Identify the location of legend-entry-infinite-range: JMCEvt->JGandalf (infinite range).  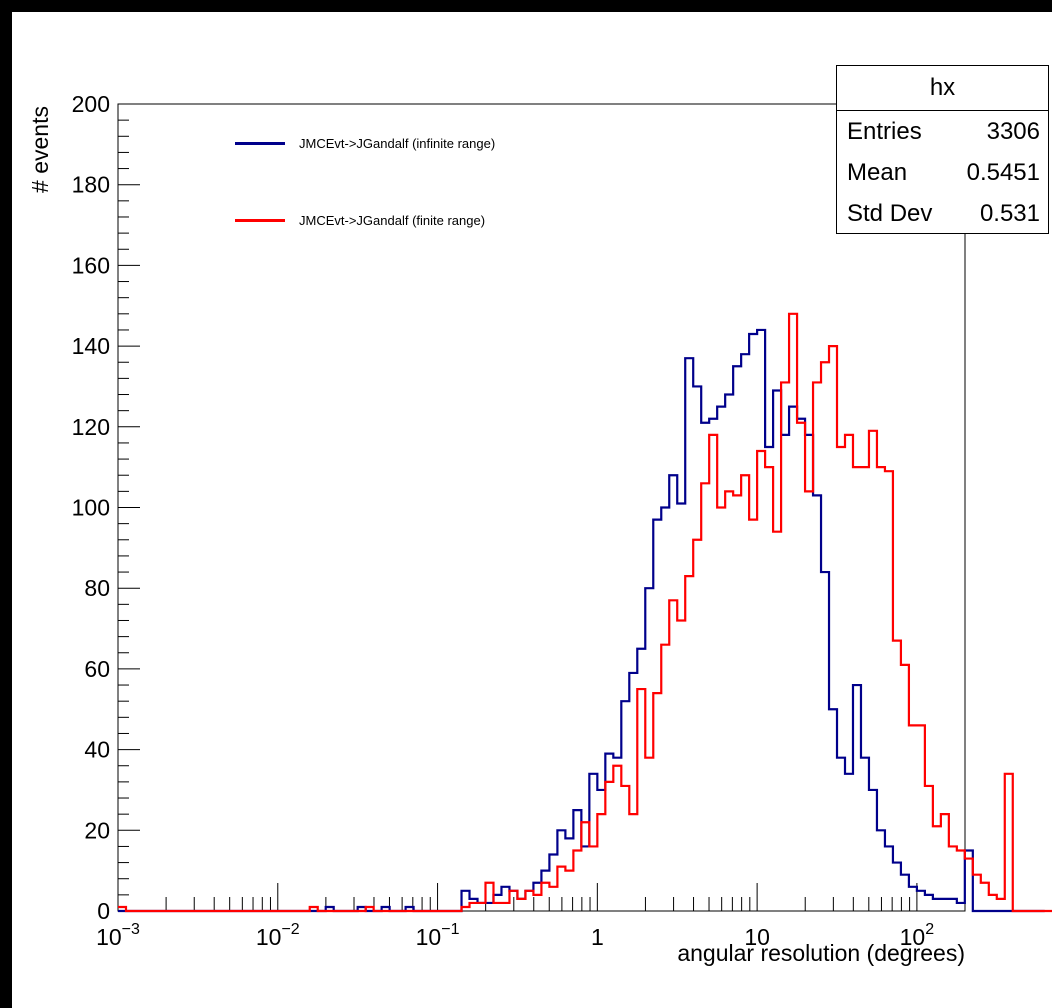
(357, 143).